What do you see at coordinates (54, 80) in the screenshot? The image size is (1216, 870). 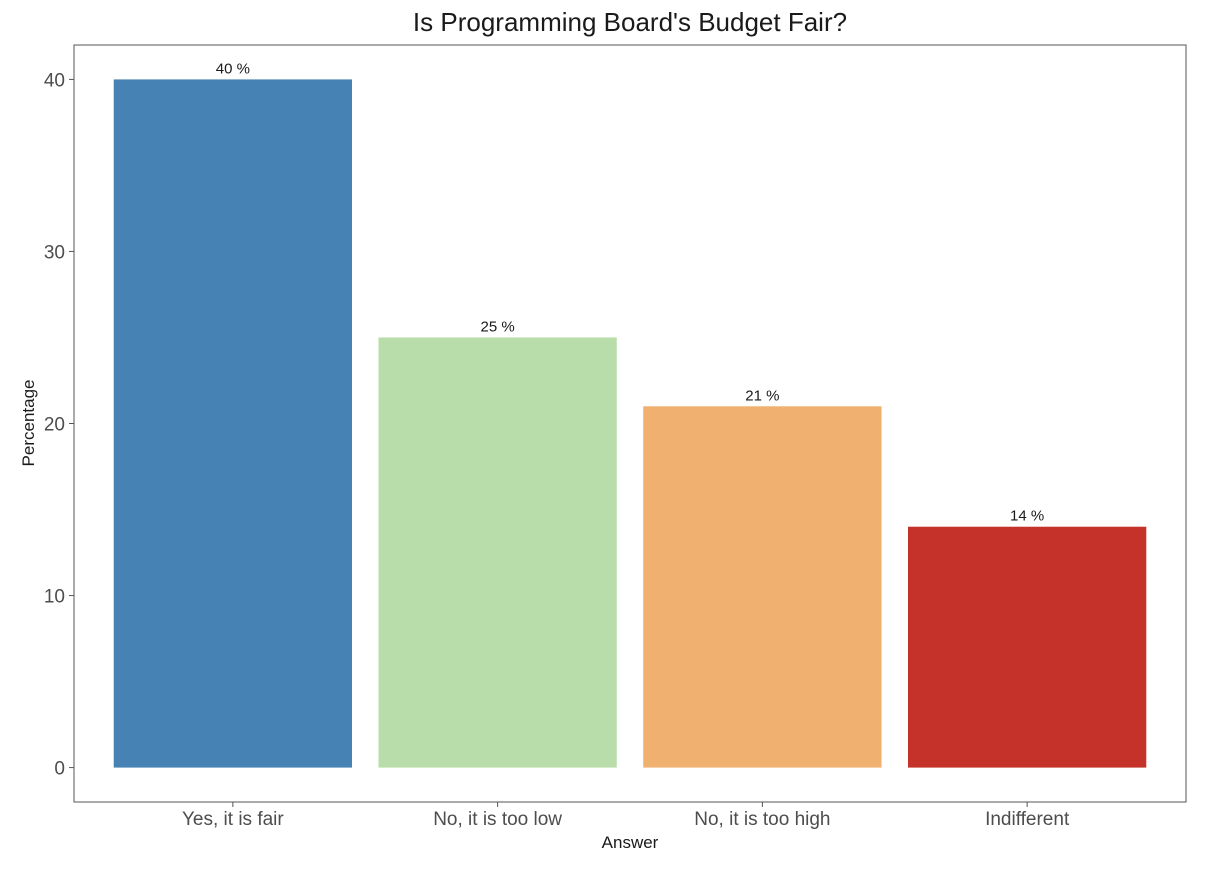 I see `y-tick-label: 40` at bounding box center [54, 80].